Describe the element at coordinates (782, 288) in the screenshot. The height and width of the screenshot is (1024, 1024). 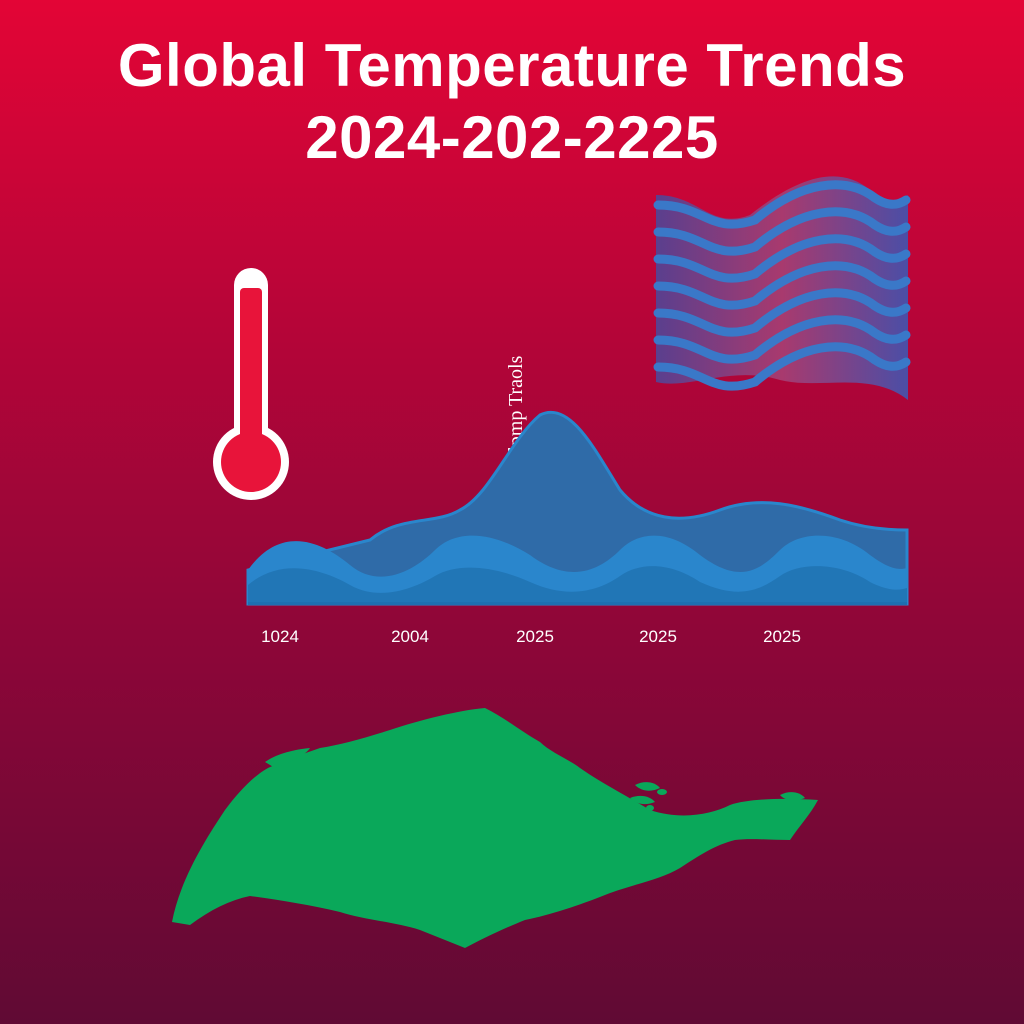
I see `wave-pattern` at that location.